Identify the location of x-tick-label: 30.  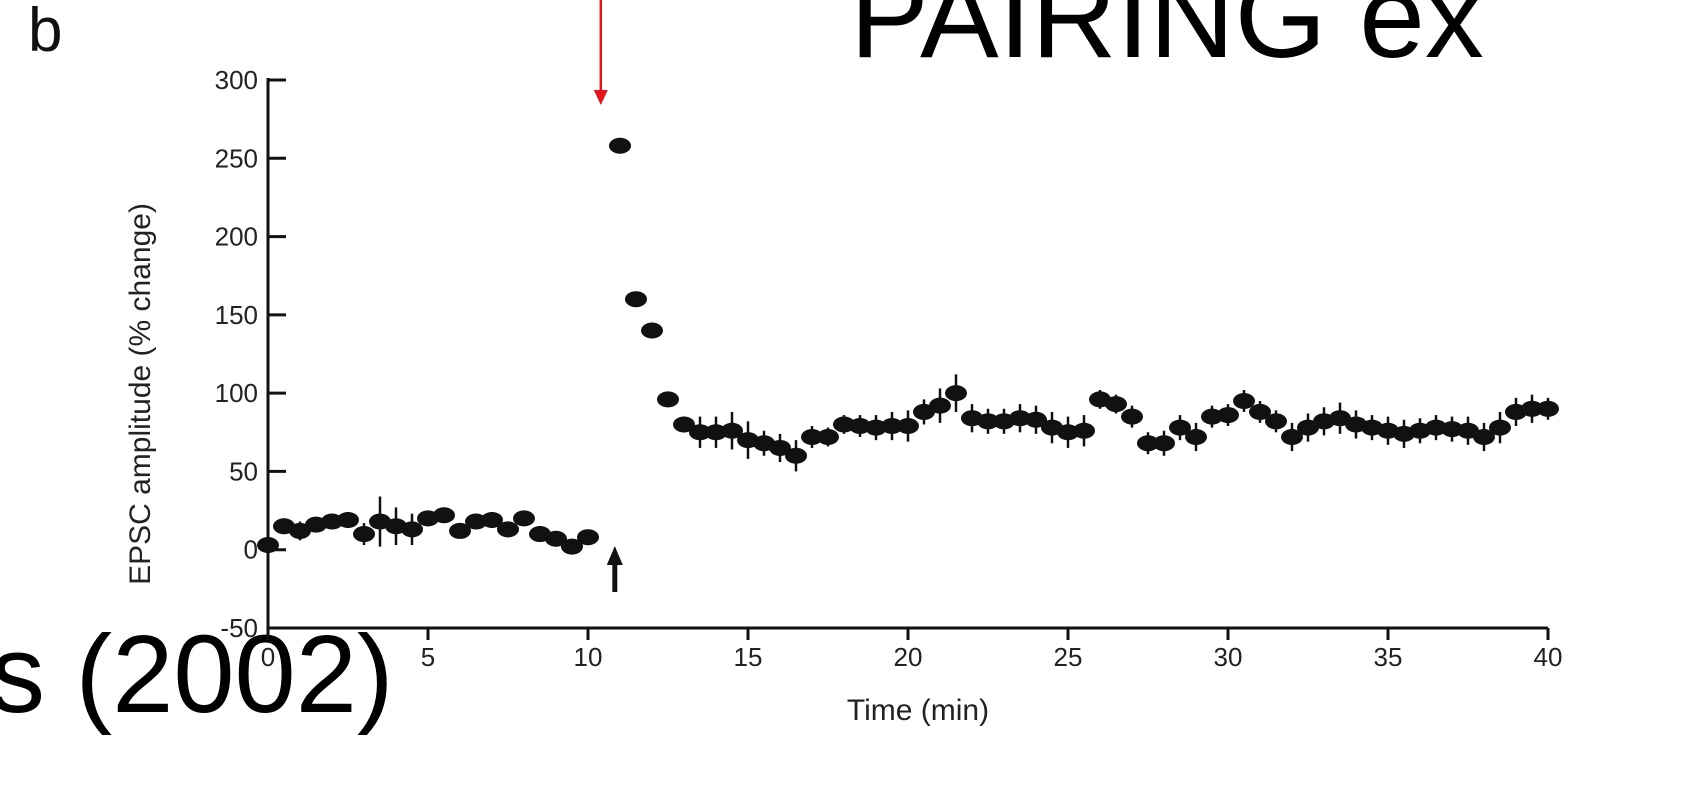
(1228, 657).